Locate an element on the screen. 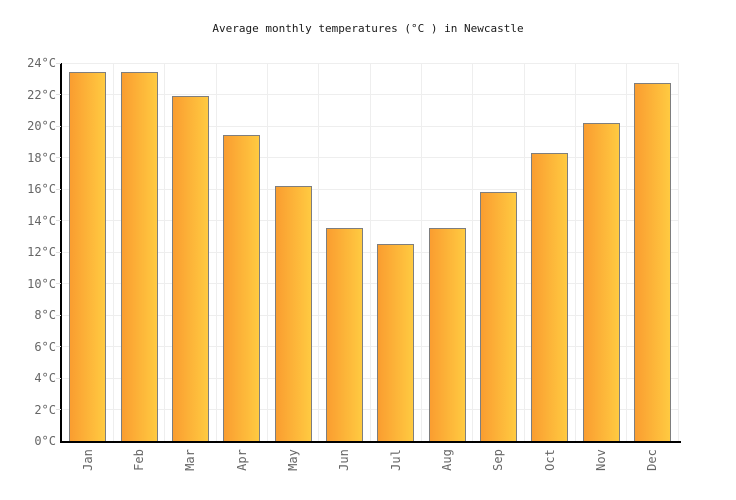  y-axis-label: 2°C is located at coordinates (45, 409).